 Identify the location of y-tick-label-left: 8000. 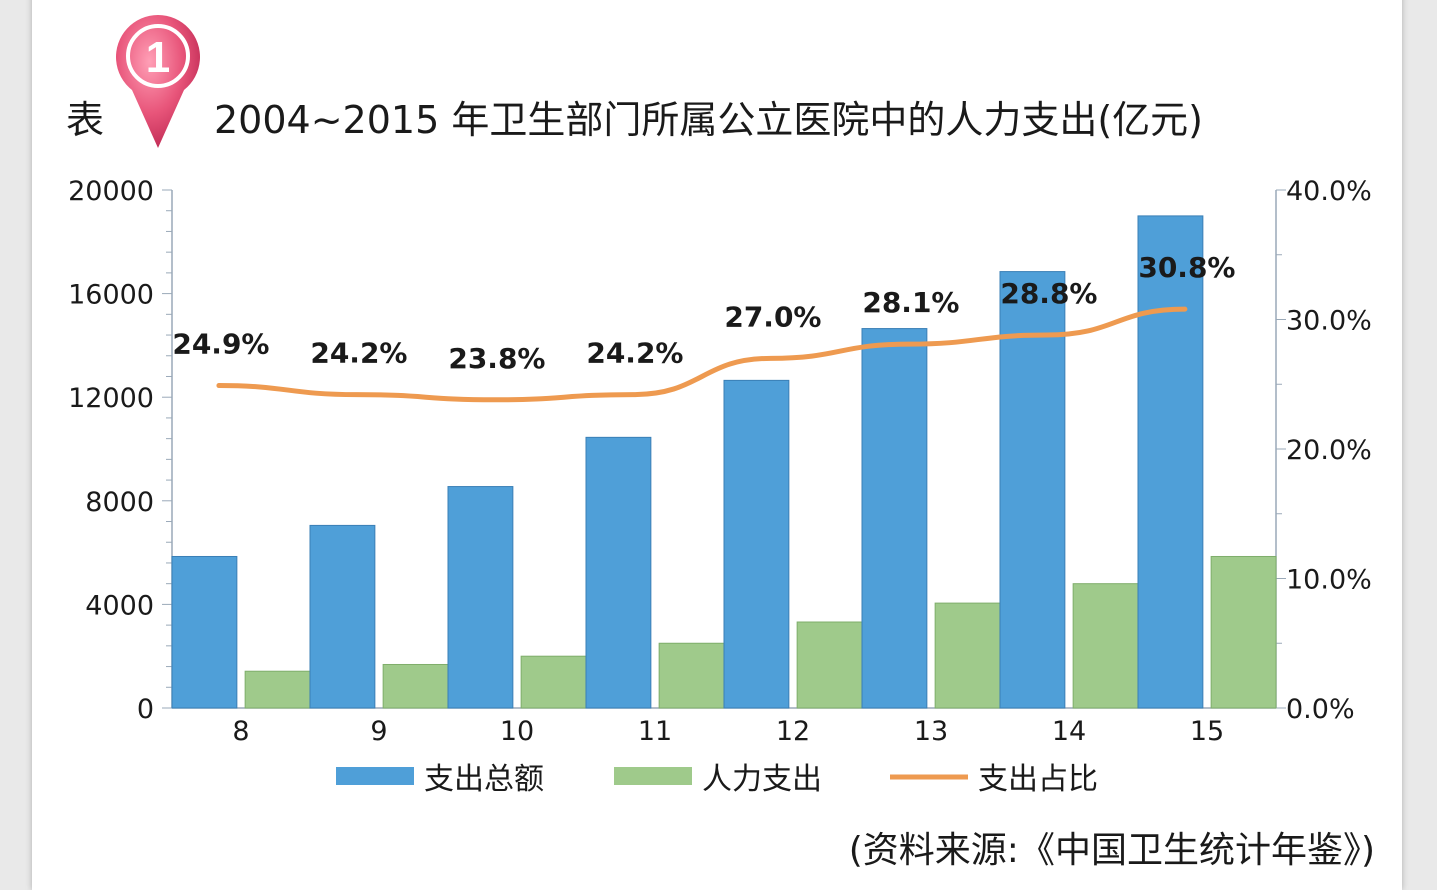
(119, 502).